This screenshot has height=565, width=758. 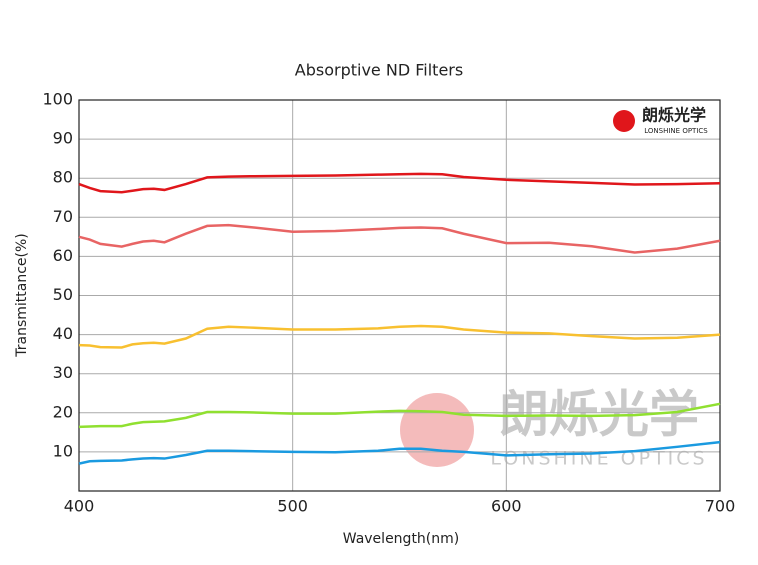 What do you see at coordinates (506, 506) in the screenshot?
I see `x-tick-label: 600` at bounding box center [506, 506].